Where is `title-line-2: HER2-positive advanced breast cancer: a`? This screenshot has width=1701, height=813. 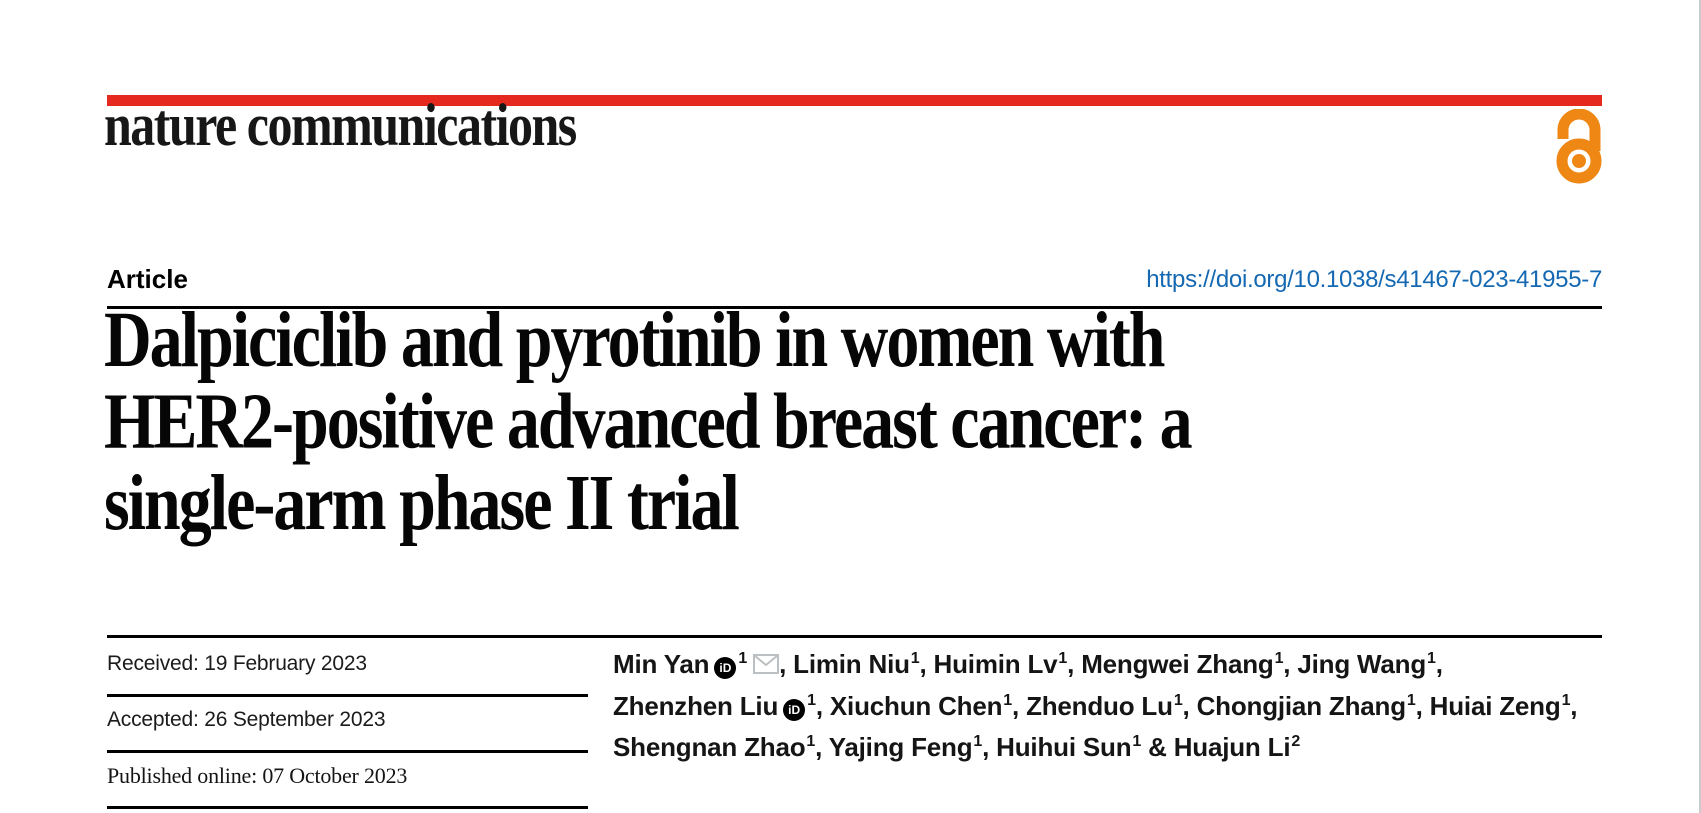 title-line-2: HER2-positive advanced breast cancer: a is located at coordinates (648, 422).